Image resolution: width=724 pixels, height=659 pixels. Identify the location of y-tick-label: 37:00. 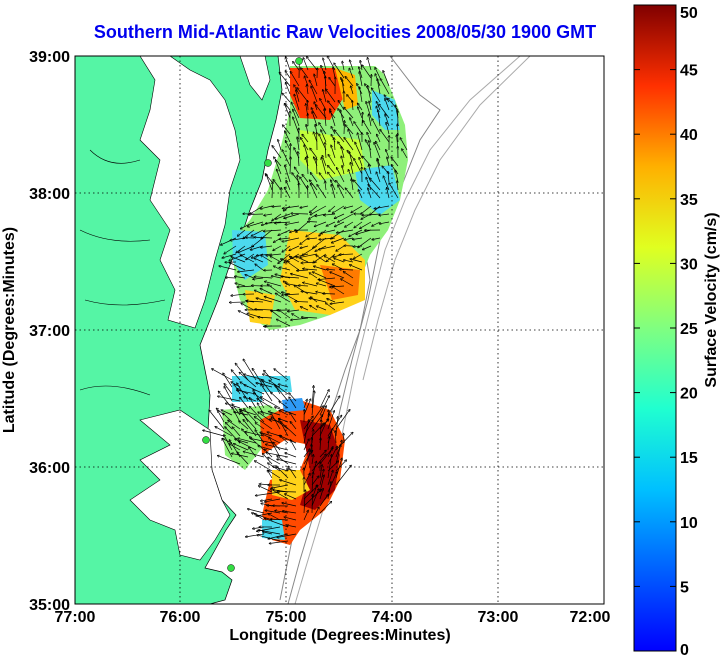
(49, 331).